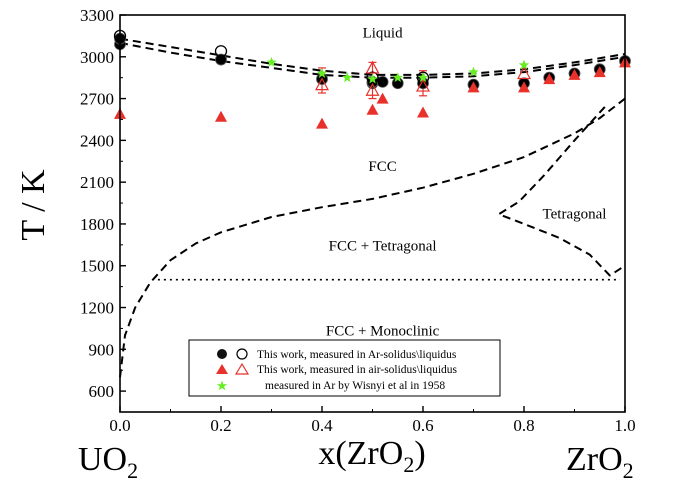  What do you see at coordinates (108, 461) in the screenshot?
I see `left-end-label: UO2` at bounding box center [108, 461].